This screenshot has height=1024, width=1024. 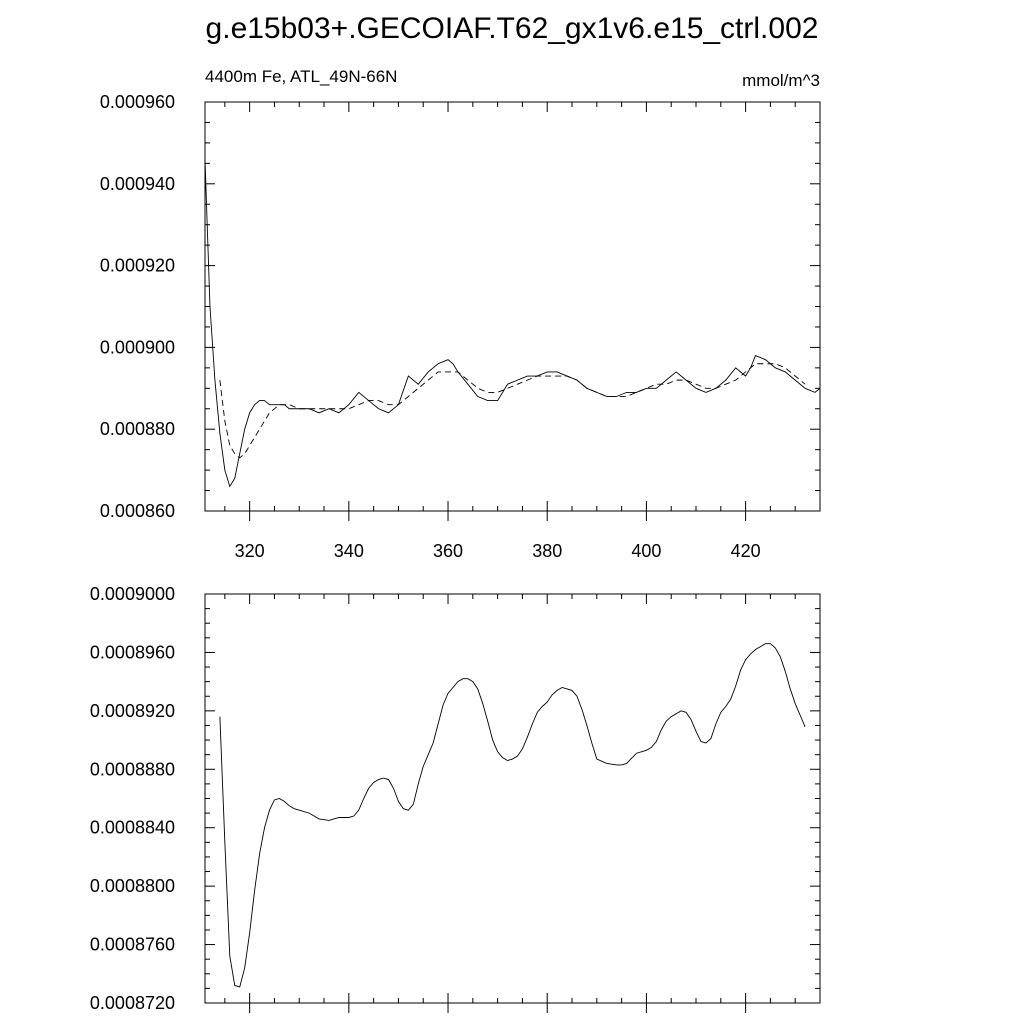 I want to click on y-tick-label: 0.0008960, so click(x=132, y=652).